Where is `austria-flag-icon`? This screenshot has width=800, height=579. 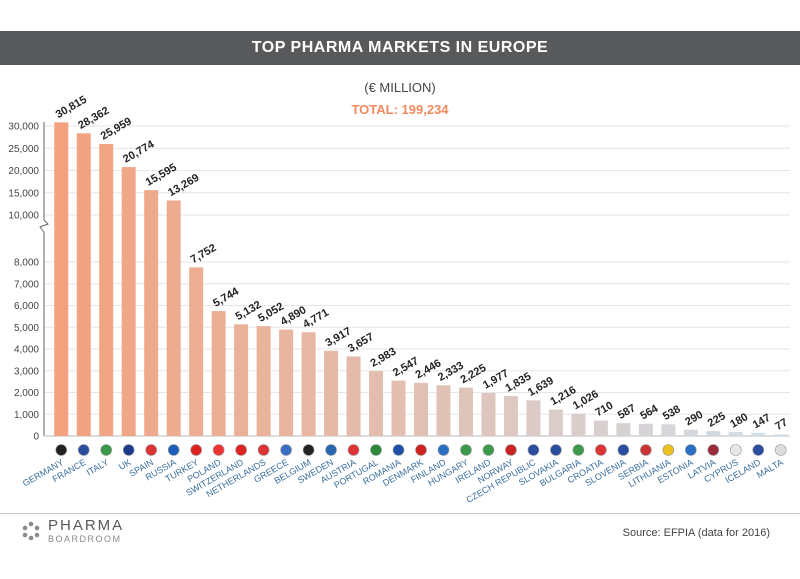 austria-flag-icon is located at coordinates (353, 450).